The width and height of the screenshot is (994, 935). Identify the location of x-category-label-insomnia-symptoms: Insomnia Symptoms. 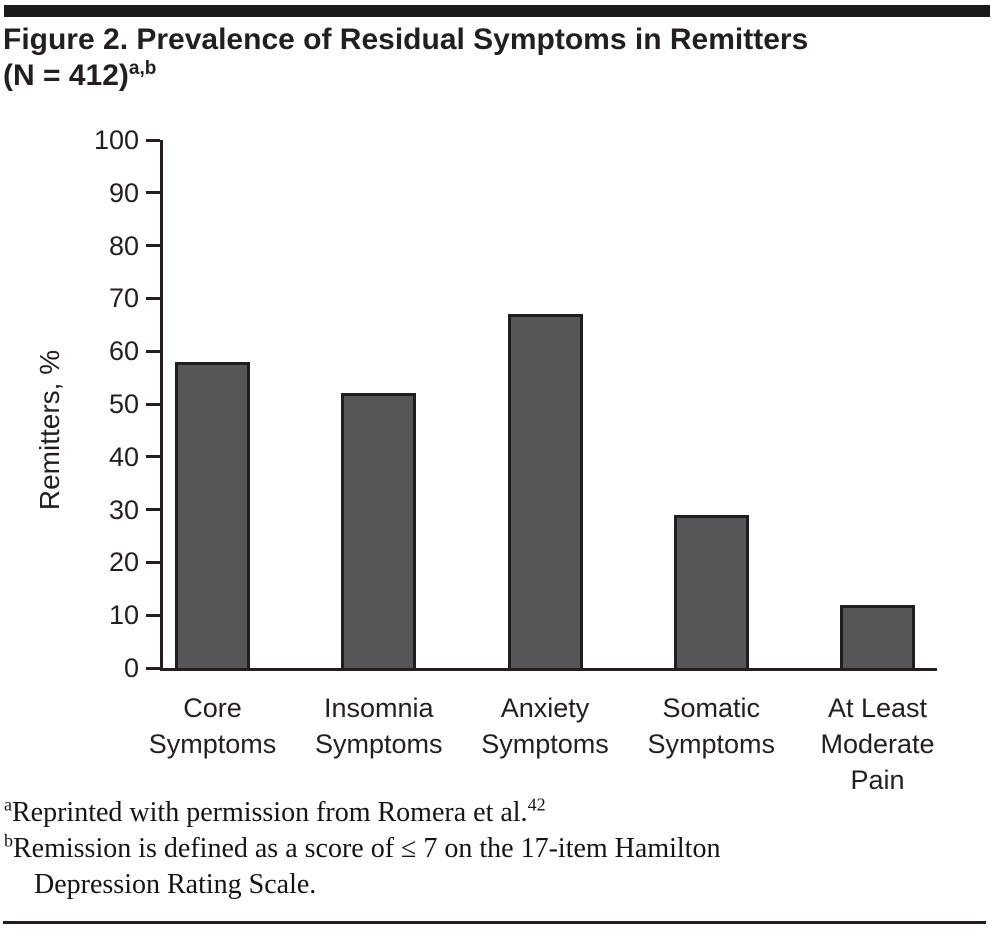
(378, 726).